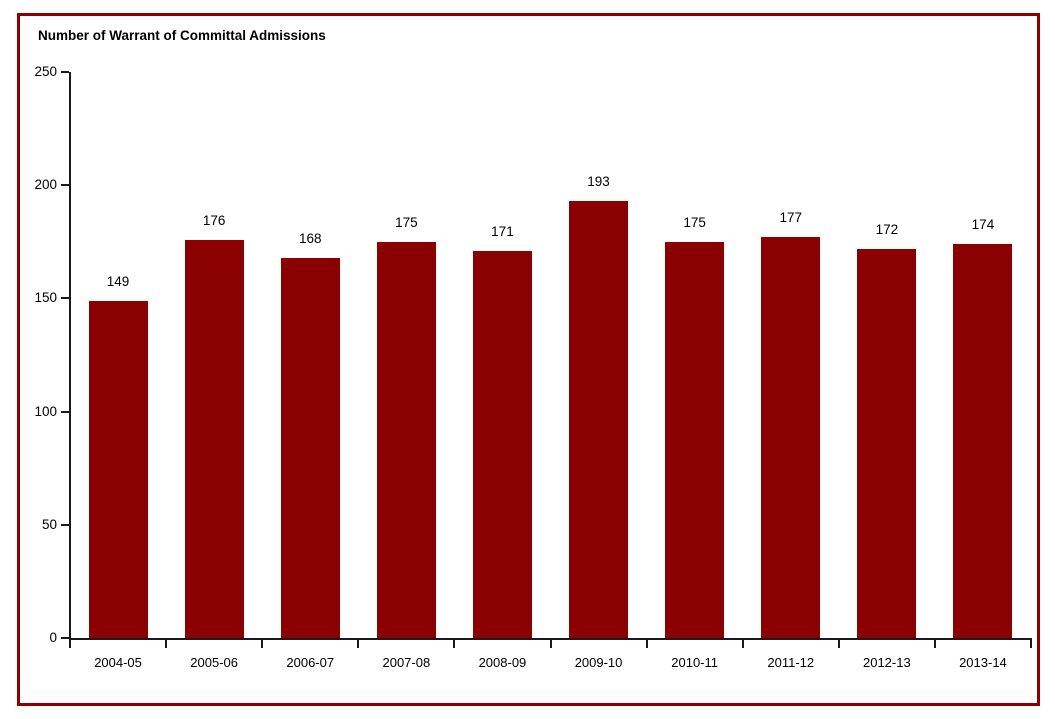 Image resolution: width=1055 pixels, height=719 pixels. Describe the element at coordinates (886, 662) in the screenshot. I see `x-tick-label: 2012-13` at that location.